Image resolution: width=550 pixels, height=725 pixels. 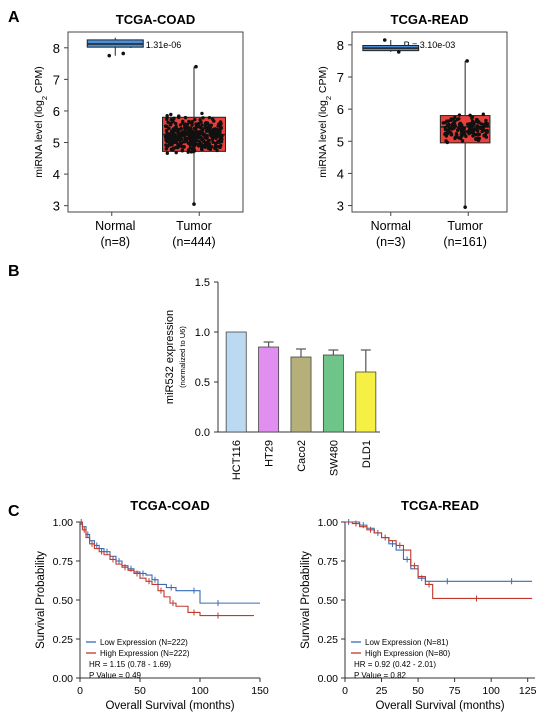 I want to click on x-tick-label: 0, so click(x=80, y=691).